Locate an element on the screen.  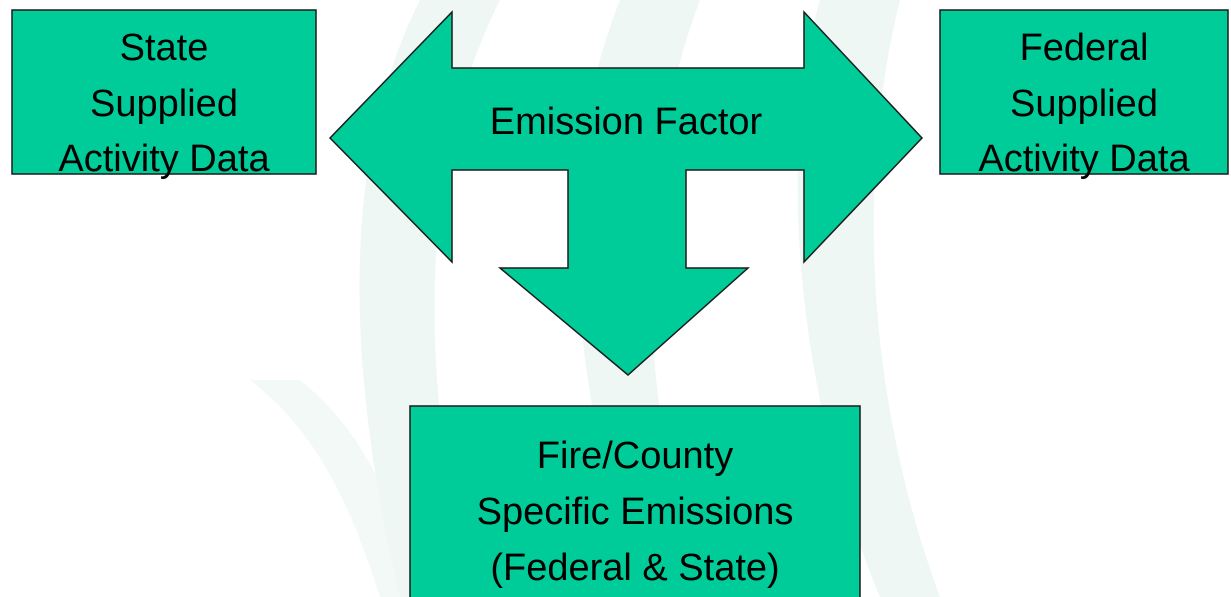
federal-box is located at coordinates (1084, 92).